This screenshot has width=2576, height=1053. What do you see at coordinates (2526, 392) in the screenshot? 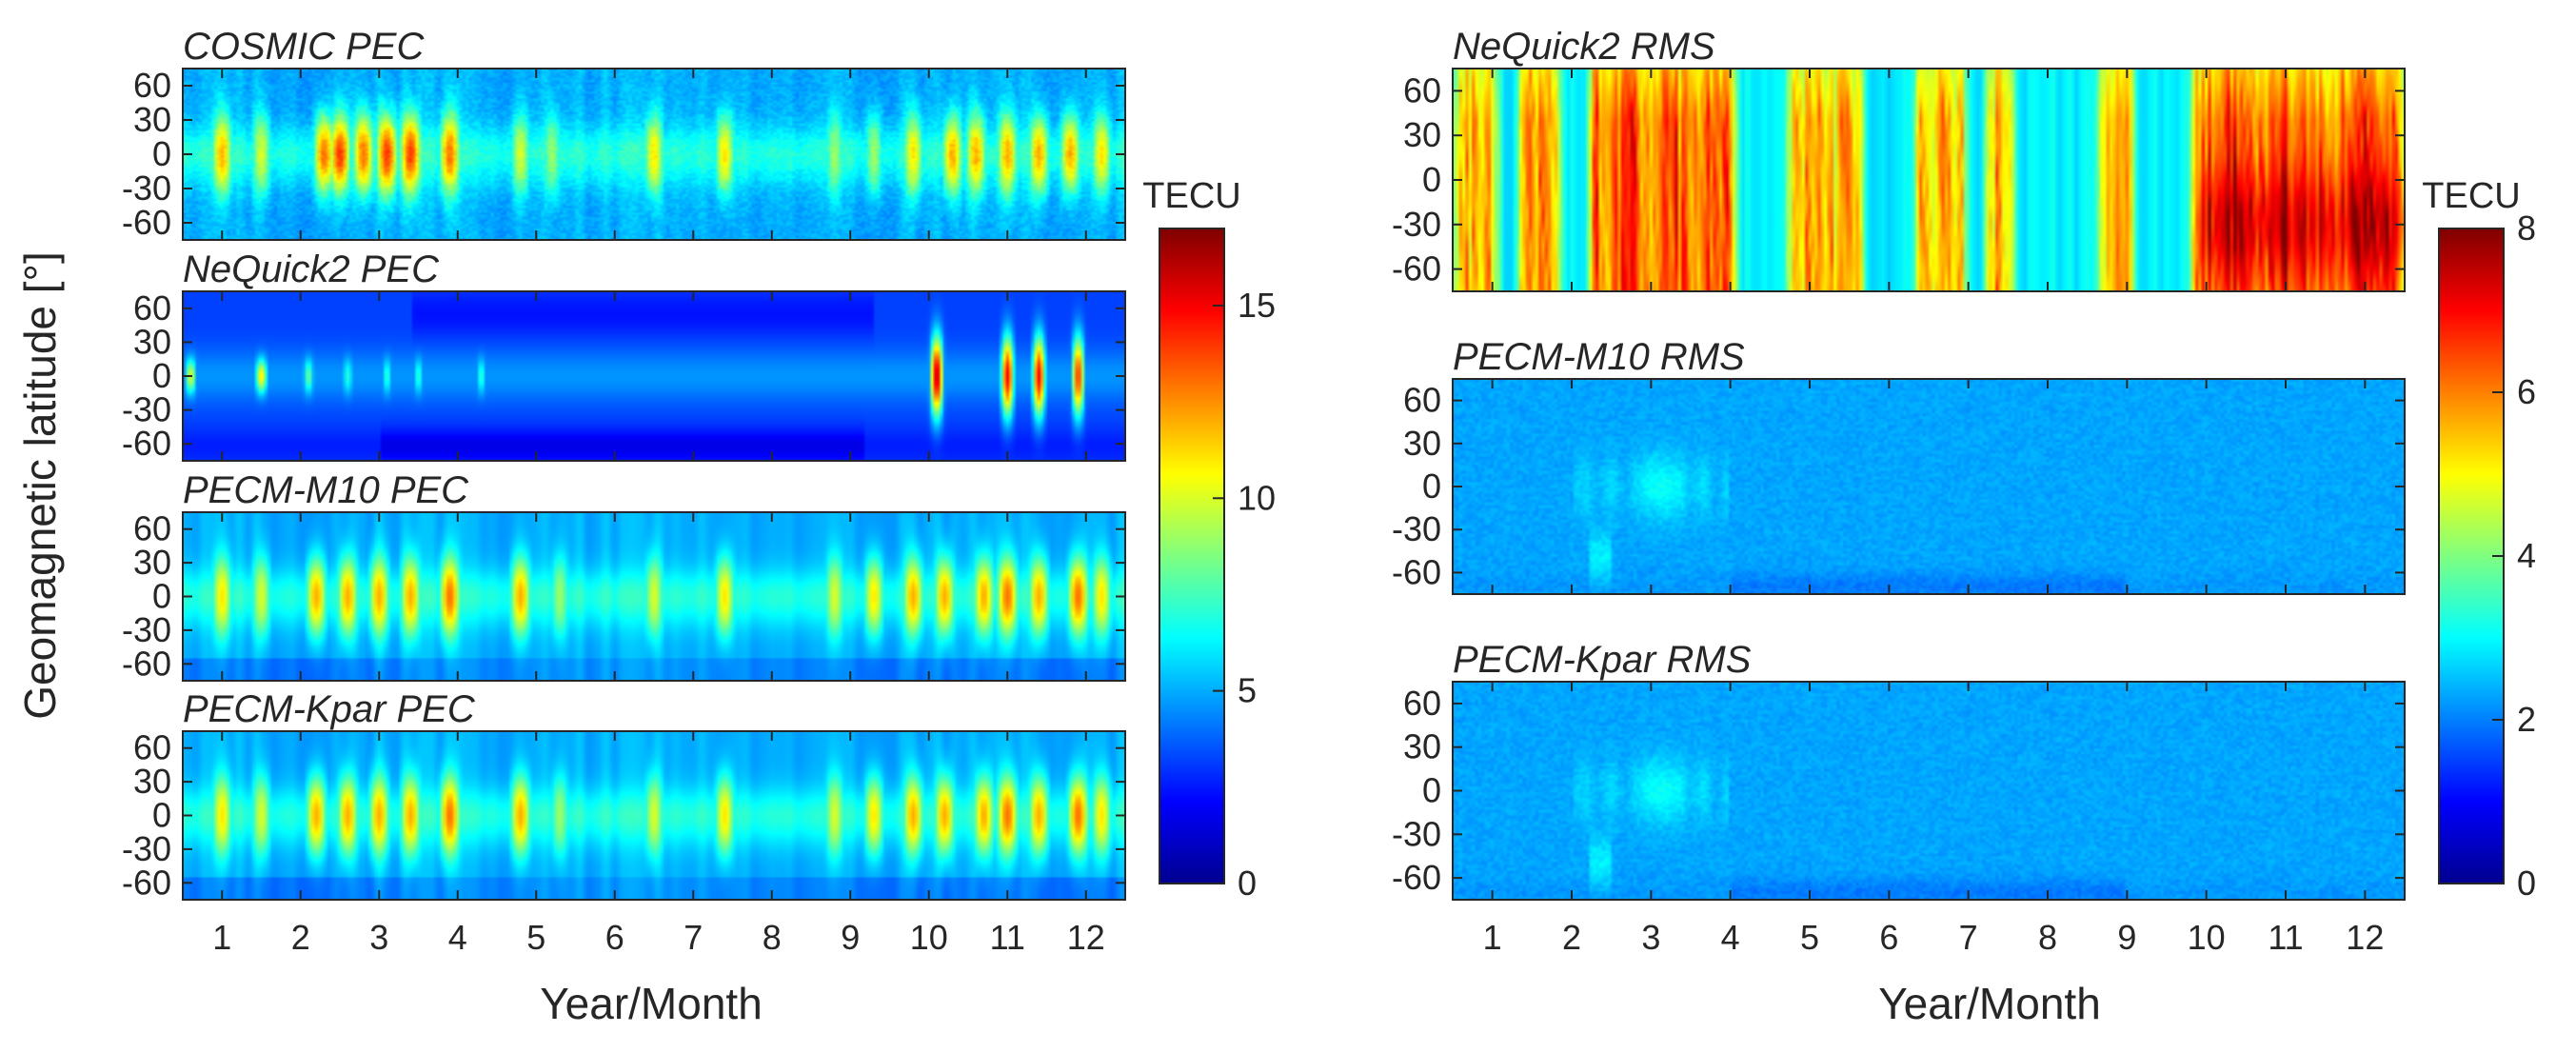
I see `colorbar-tick-label: 6` at bounding box center [2526, 392].